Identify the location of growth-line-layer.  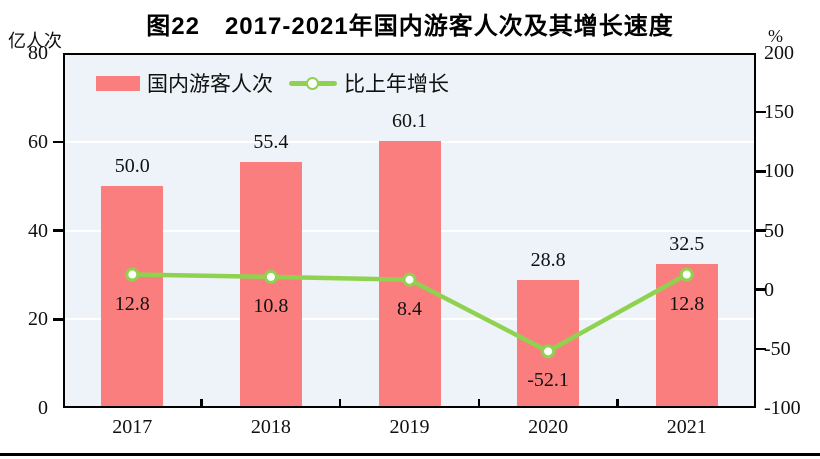
(409, 313).